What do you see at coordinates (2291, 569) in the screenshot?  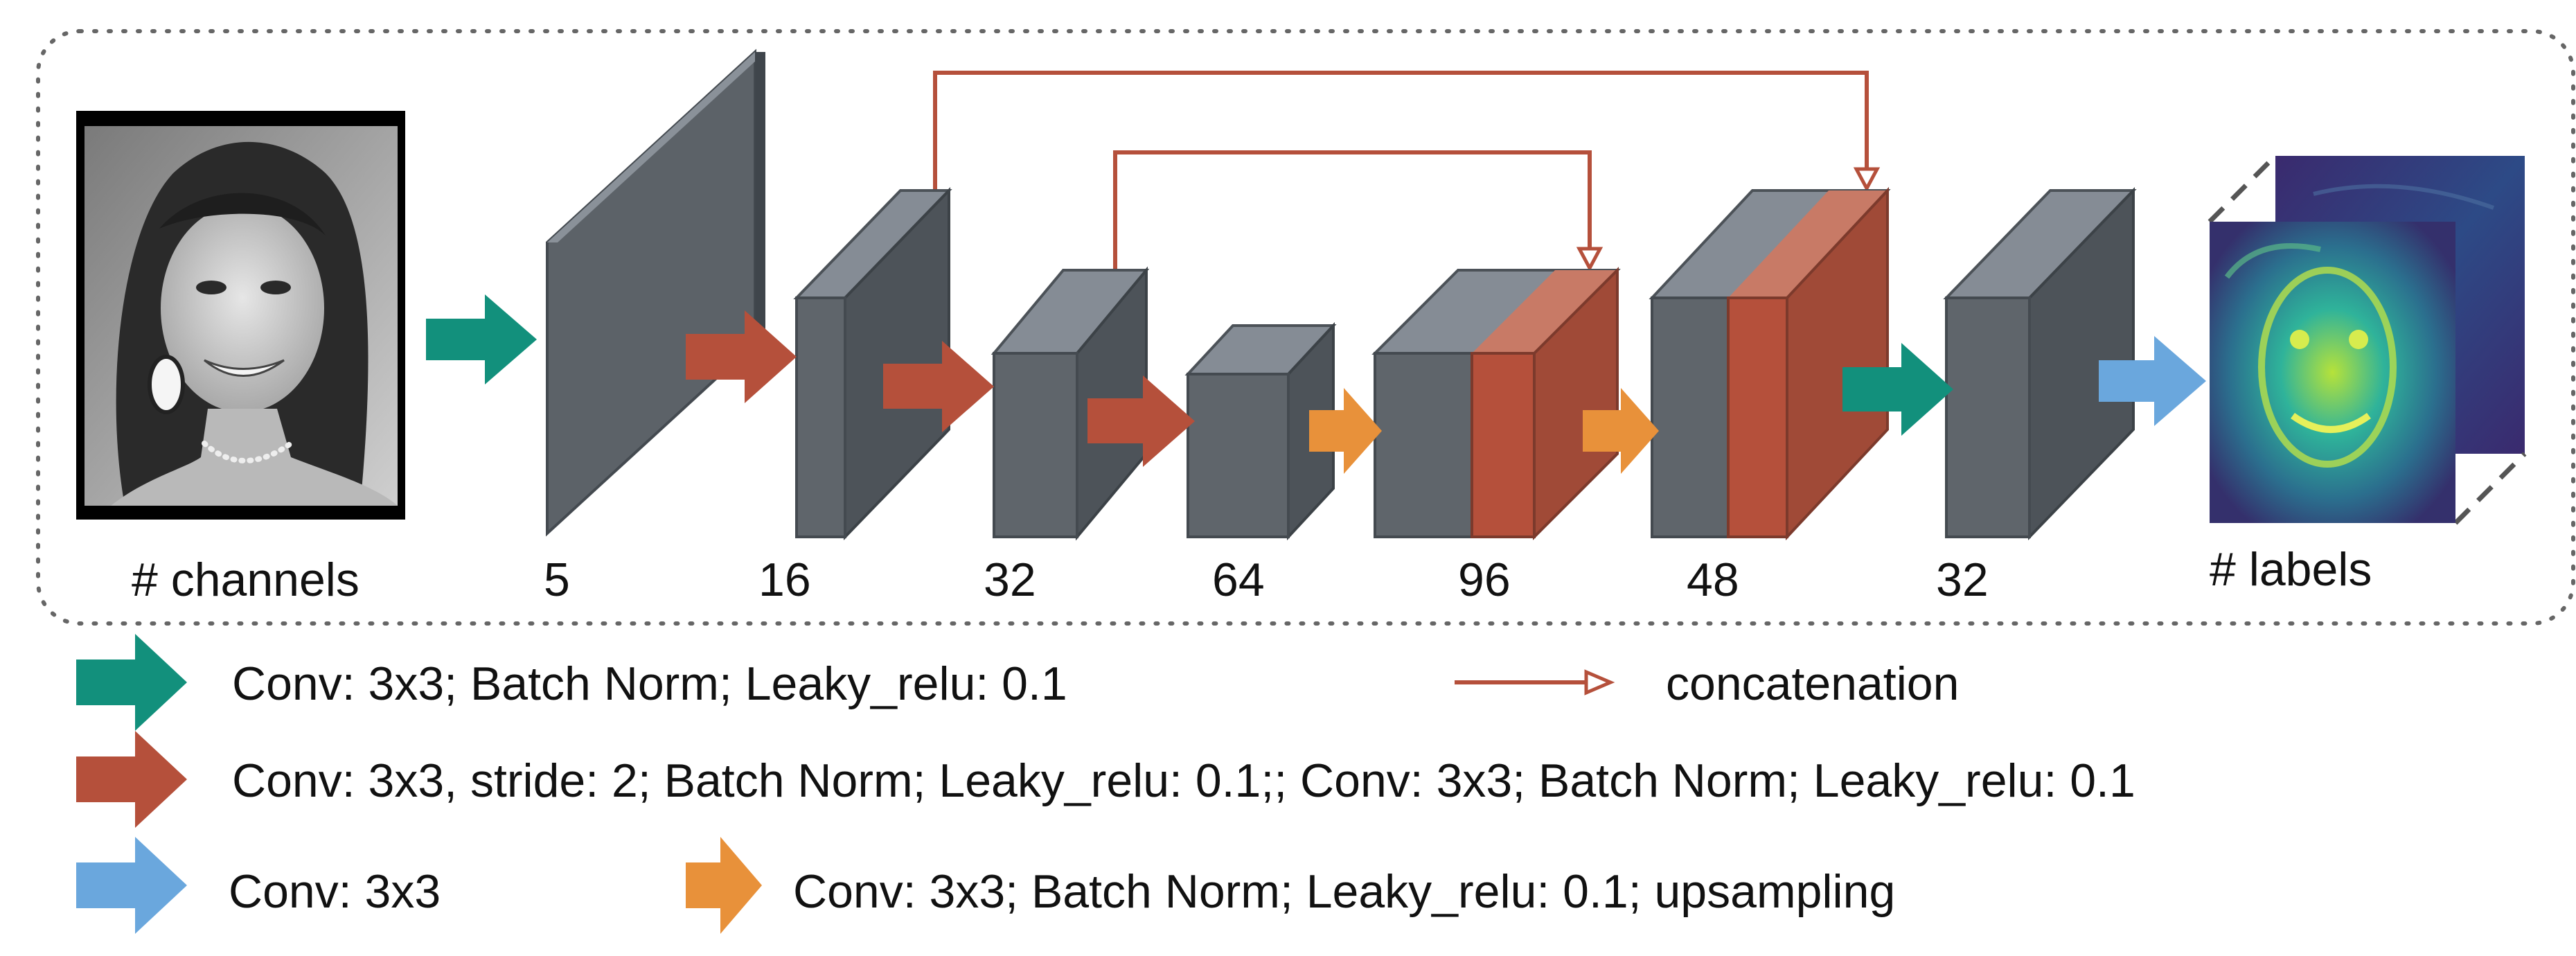 I see `output-labels-label: # labels` at bounding box center [2291, 569].